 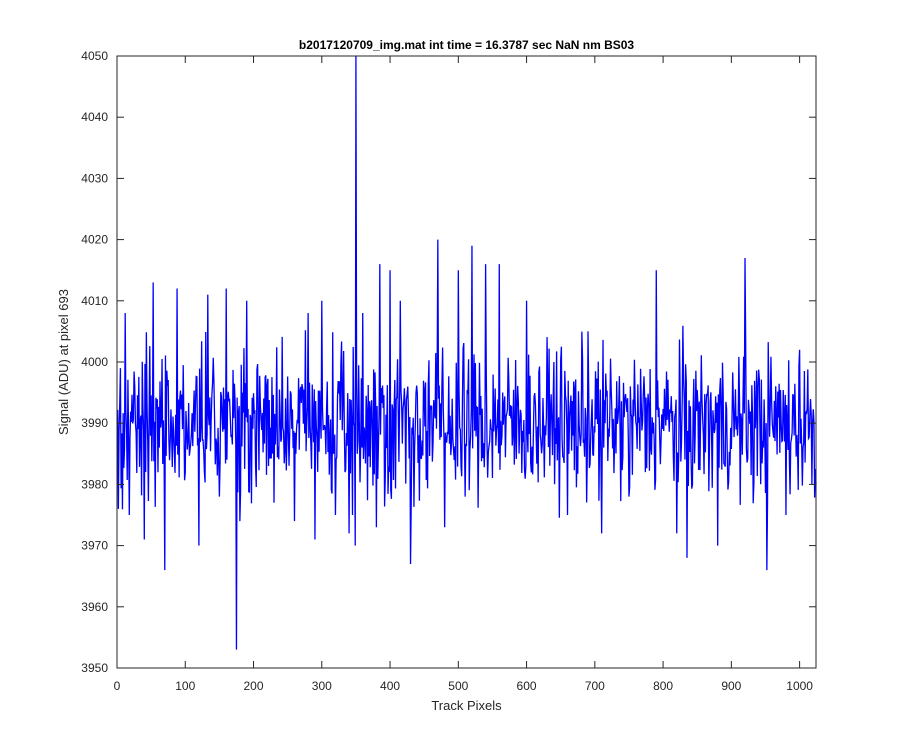 What do you see at coordinates (799, 686) in the screenshot?
I see `x-tick-label: 1000` at bounding box center [799, 686].